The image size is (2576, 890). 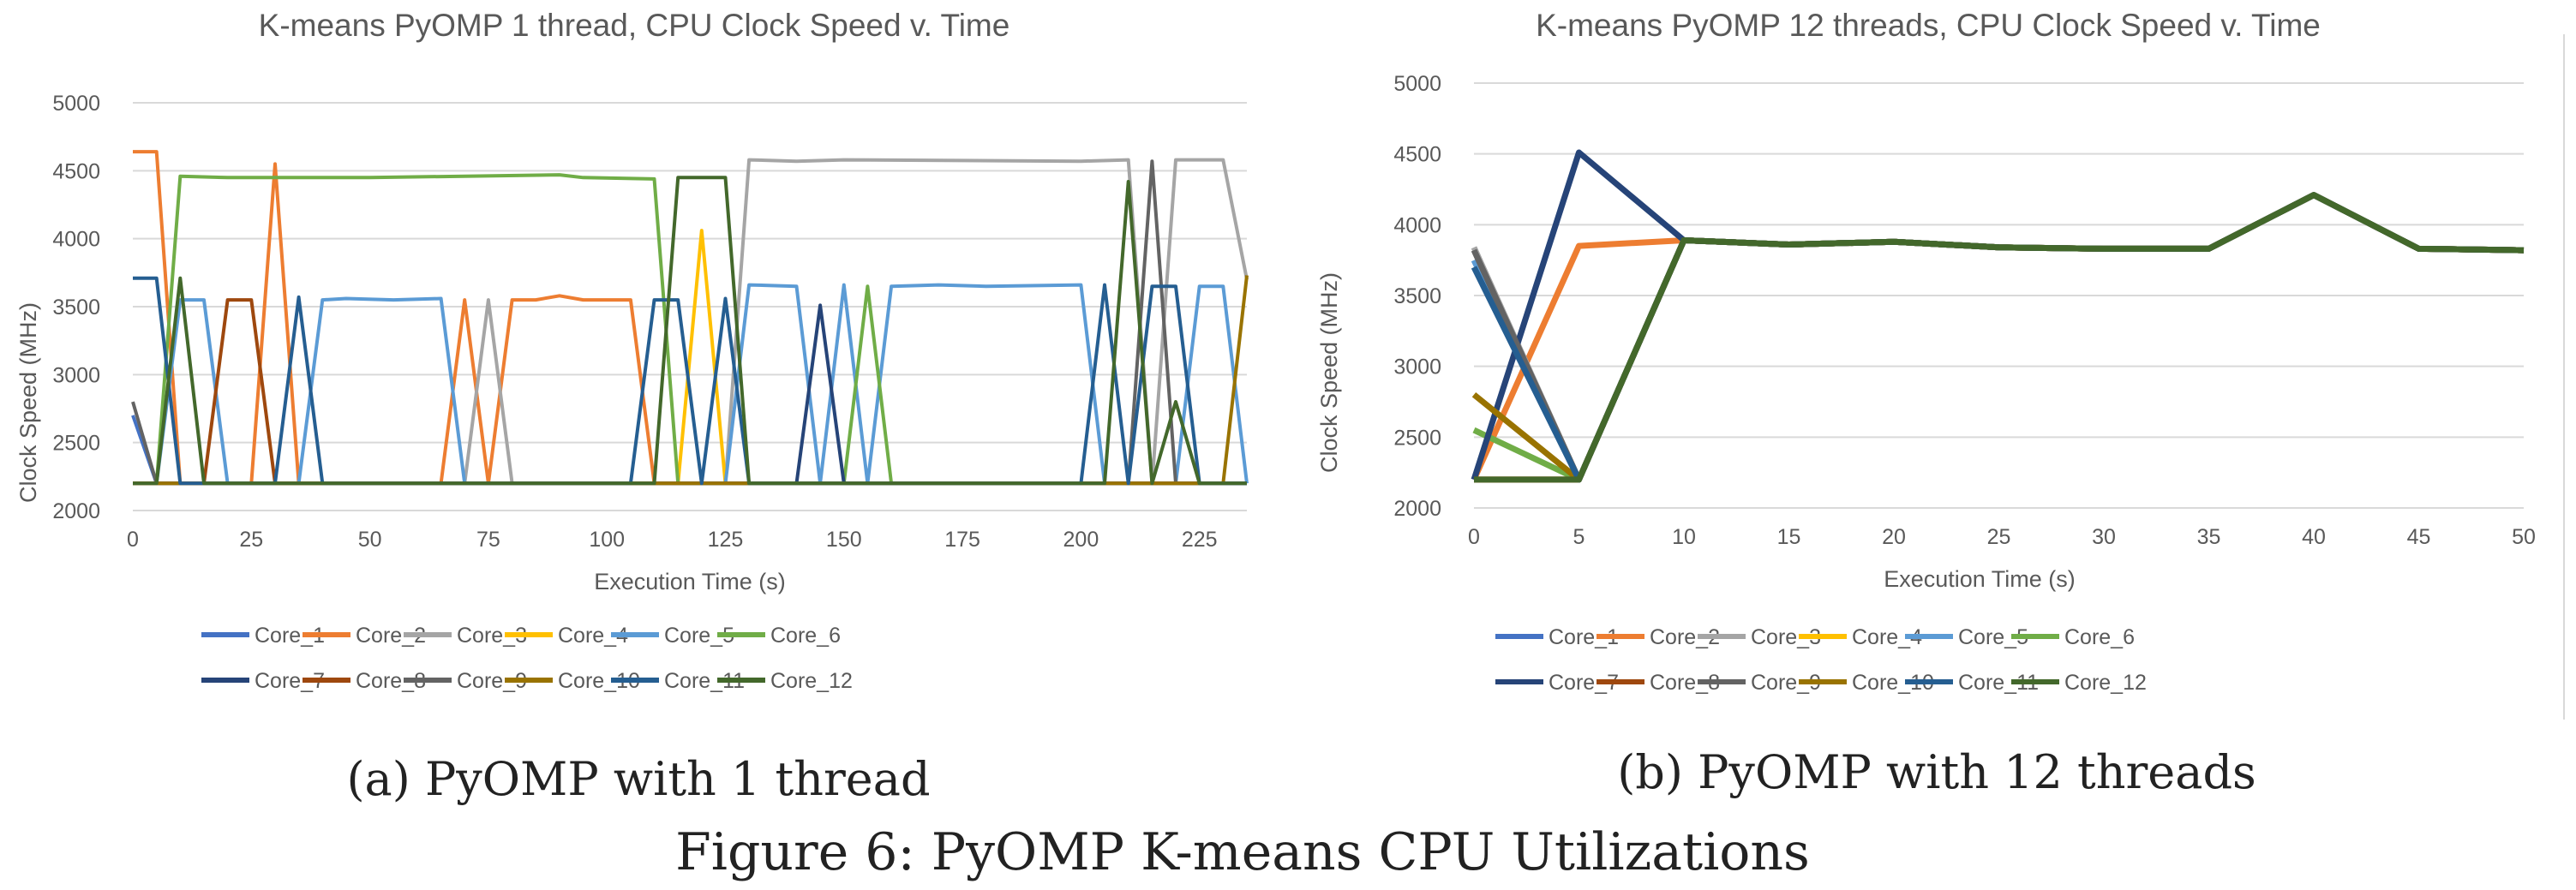 What do you see at coordinates (690, 581) in the screenshot?
I see `chart-a-x-axis-title: Execution Time (s)` at bounding box center [690, 581].